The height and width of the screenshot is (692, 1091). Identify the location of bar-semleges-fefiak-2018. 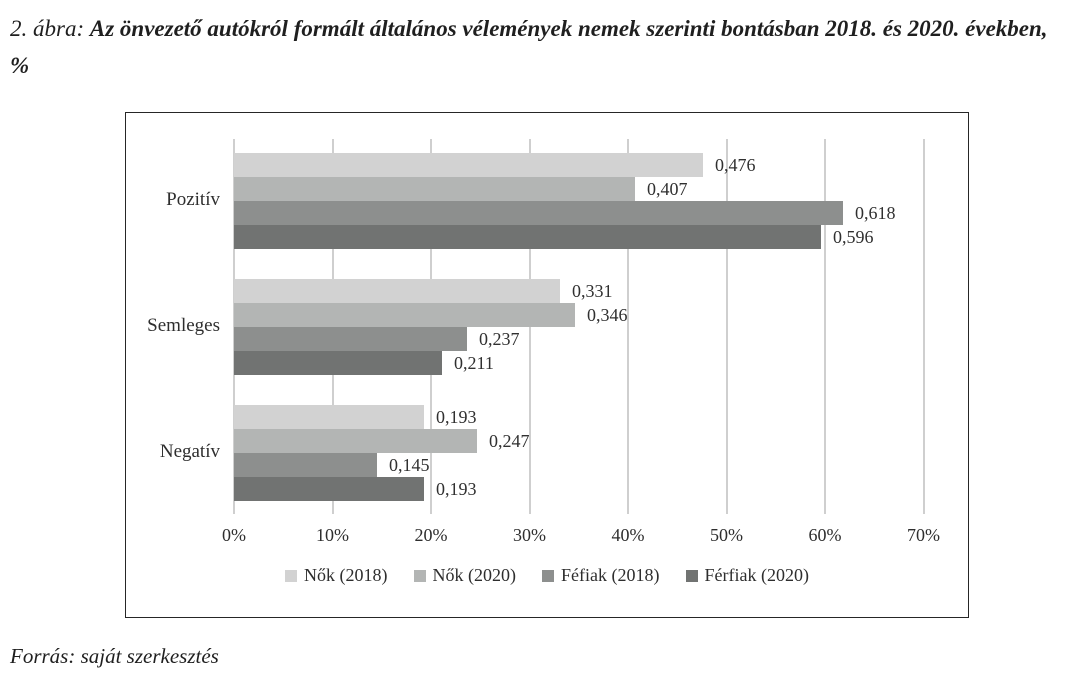
(350, 339).